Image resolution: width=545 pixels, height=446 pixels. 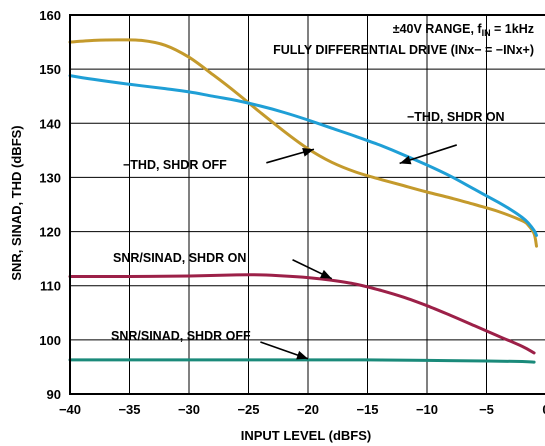 I want to click on y-tick-label: 90, so click(x=54, y=394).